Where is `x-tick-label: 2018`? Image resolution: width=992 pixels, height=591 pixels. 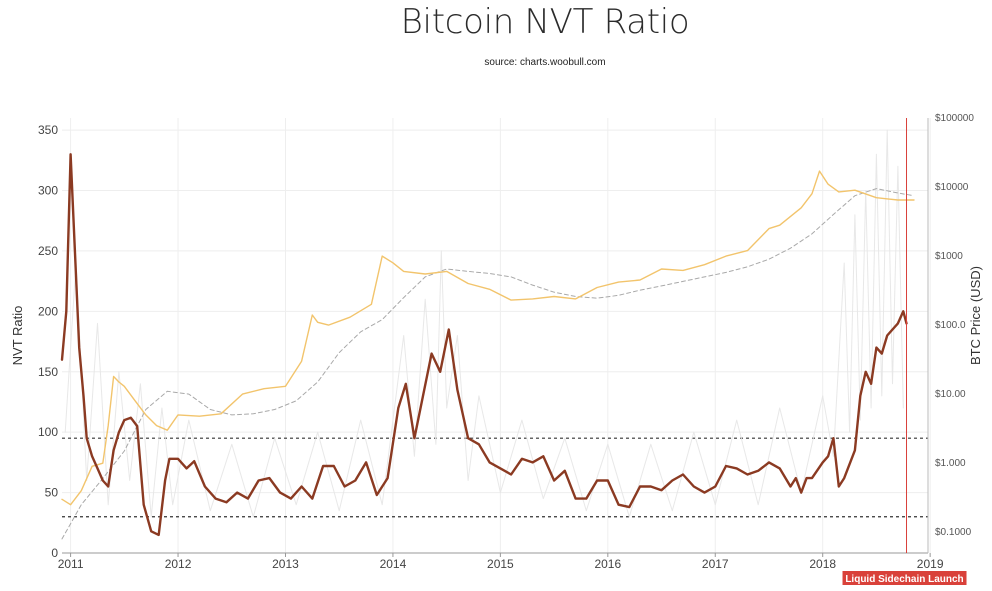 x-tick-label: 2018 is located at coordinates (822, 564).